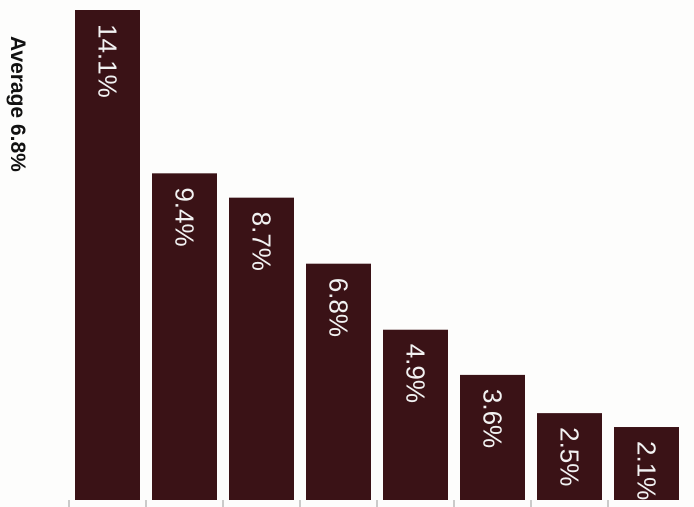 The width and height of the screenshot is (694, 507). Describe the element at coordinates (262, 241) in the screenshot. I see `bar-value-label: 8.7%` at that location.